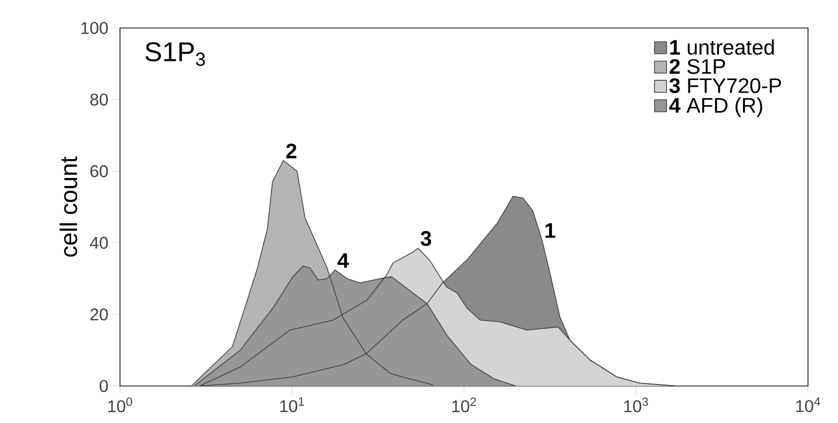 This screenshot has height=423, width=838. Describe the element at coordinates (175, 54) in the screenshot. I see `chart-title: S1P$_{3}$` at that location.